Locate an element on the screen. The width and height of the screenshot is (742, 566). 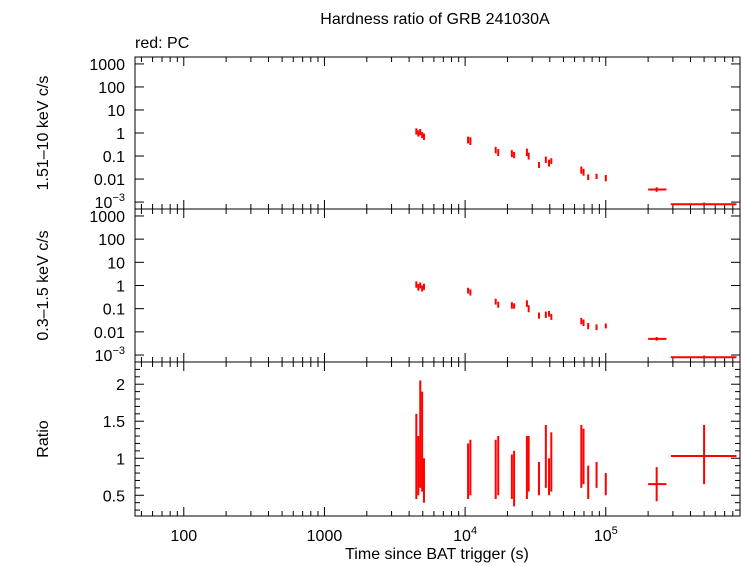
chart-subtitle: red: PC is located at coordinates (162, 43).